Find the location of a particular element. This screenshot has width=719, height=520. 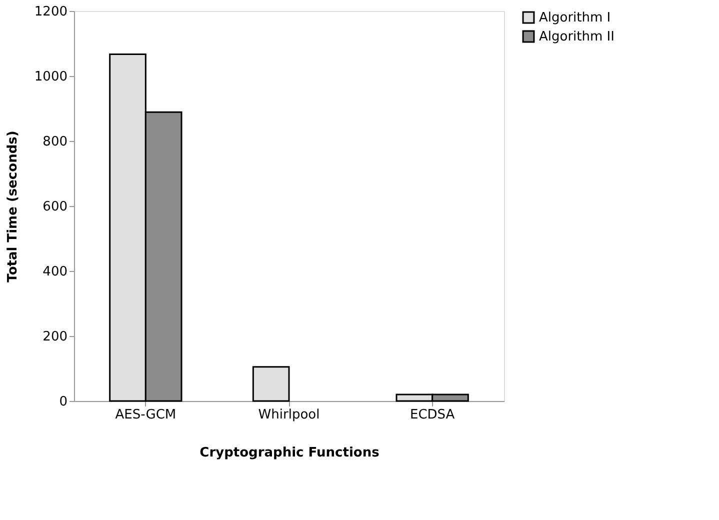

y-tick-label: 1000 is located at coordinates (51, 77).